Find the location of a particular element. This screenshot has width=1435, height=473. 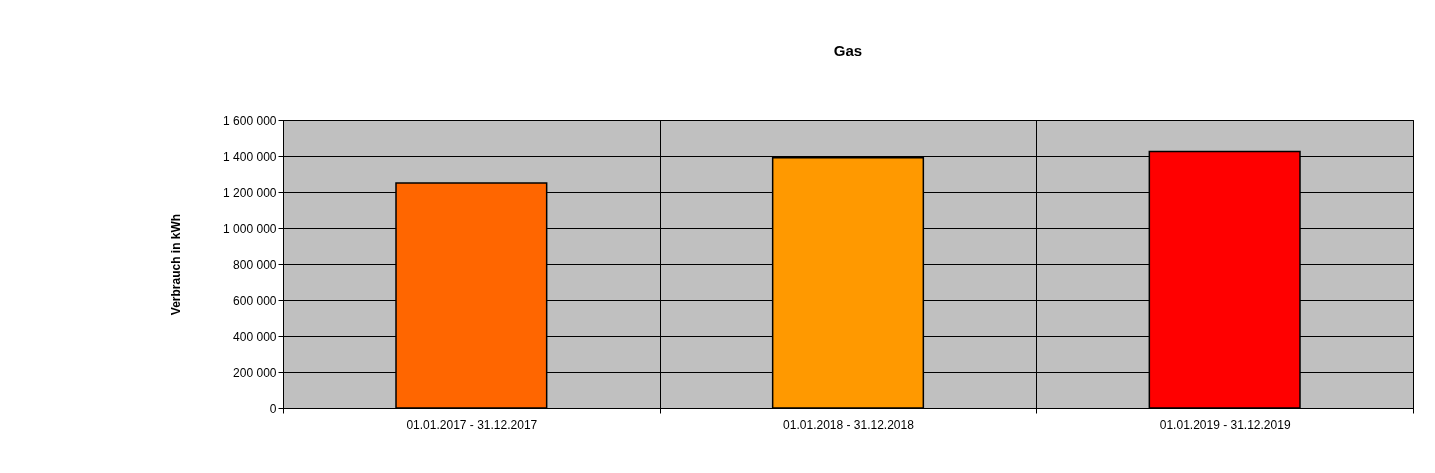

y-tick-label: 400 000 is located at coordinates (255, 336).